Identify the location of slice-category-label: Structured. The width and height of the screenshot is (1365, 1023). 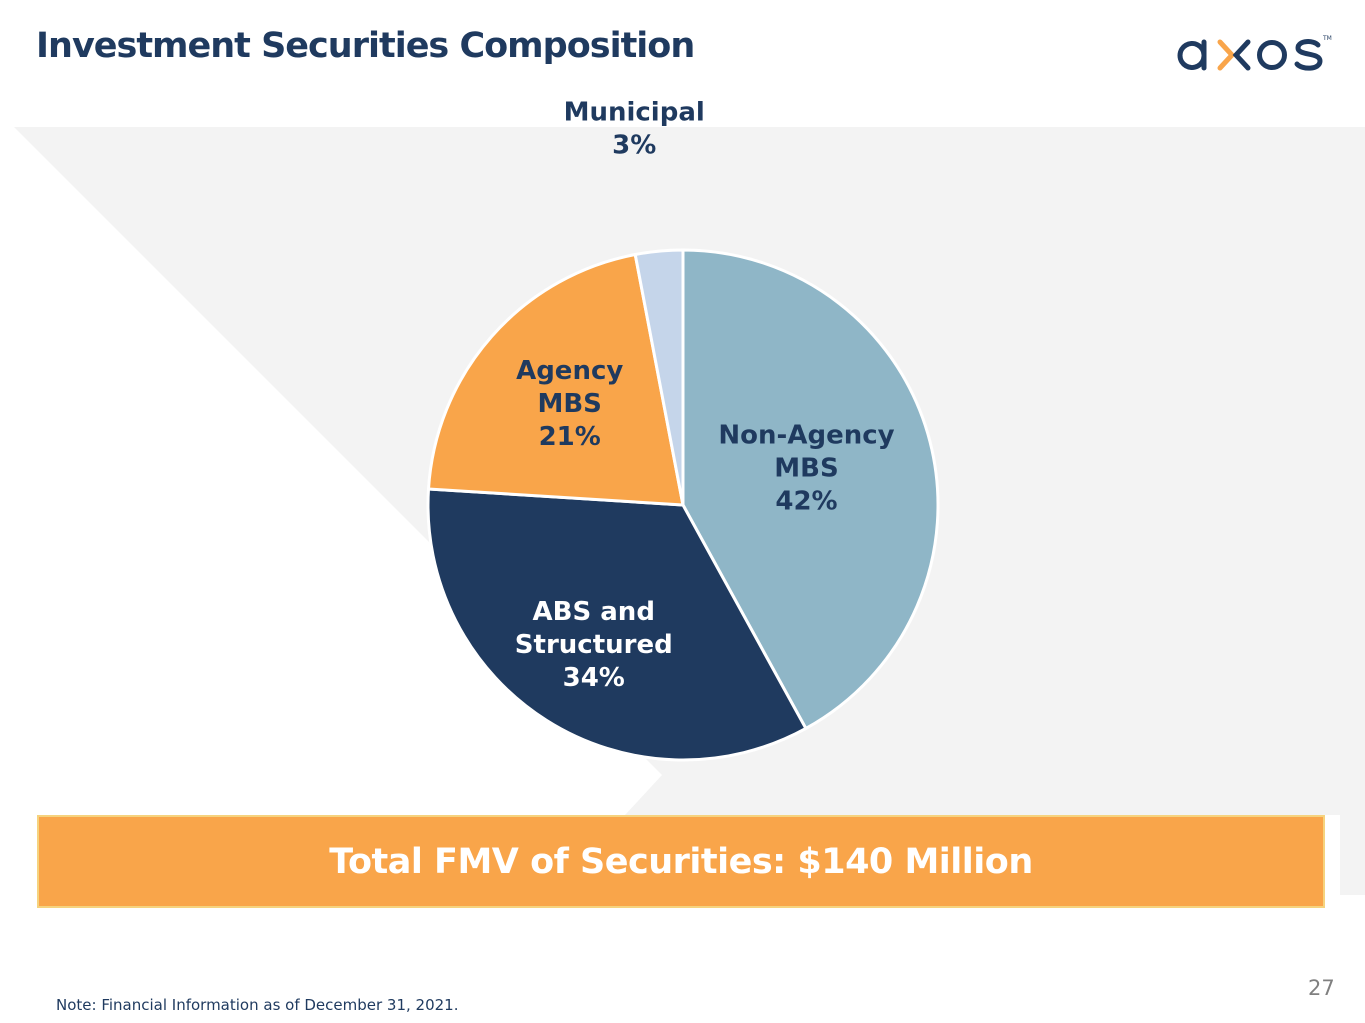
(594, 645).